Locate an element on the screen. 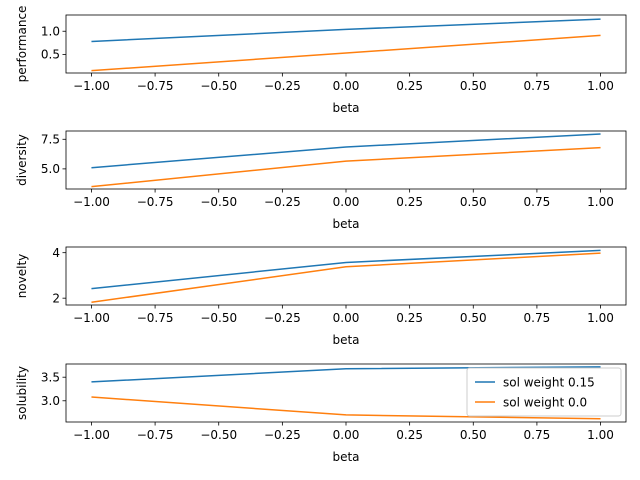 The image size is (640, 480). y-tick-label: 0.5 is located at coordinates (50, 55).